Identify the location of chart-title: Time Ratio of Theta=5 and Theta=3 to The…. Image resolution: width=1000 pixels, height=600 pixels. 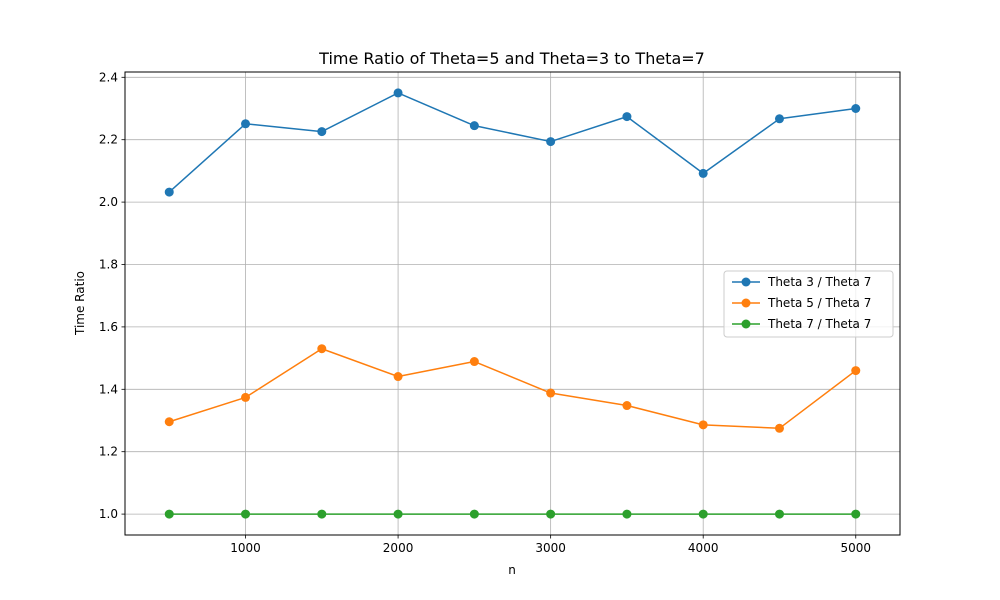
(511, 58).